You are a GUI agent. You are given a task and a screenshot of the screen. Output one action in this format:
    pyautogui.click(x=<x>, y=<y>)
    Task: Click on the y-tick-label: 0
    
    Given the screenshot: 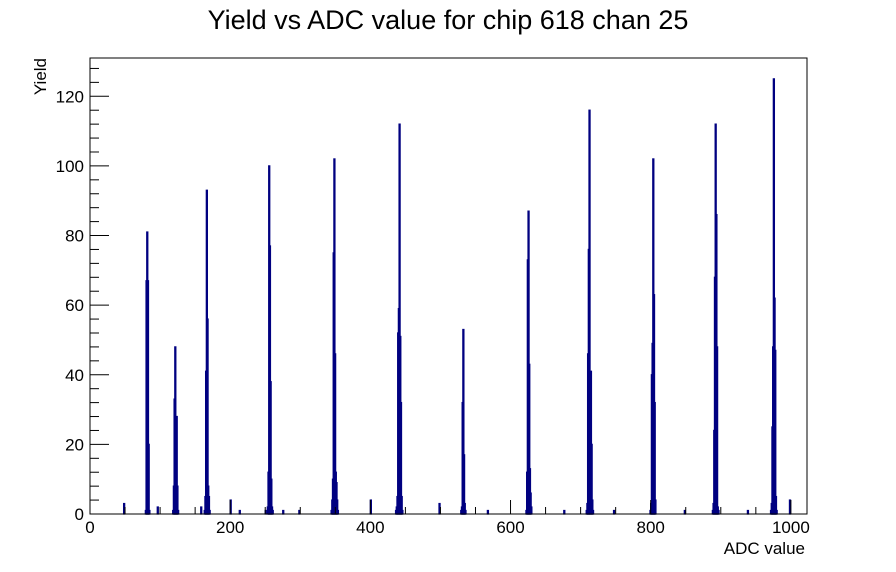 What is the action you would take?
    pyautogui.click(x=79, y=514)
    